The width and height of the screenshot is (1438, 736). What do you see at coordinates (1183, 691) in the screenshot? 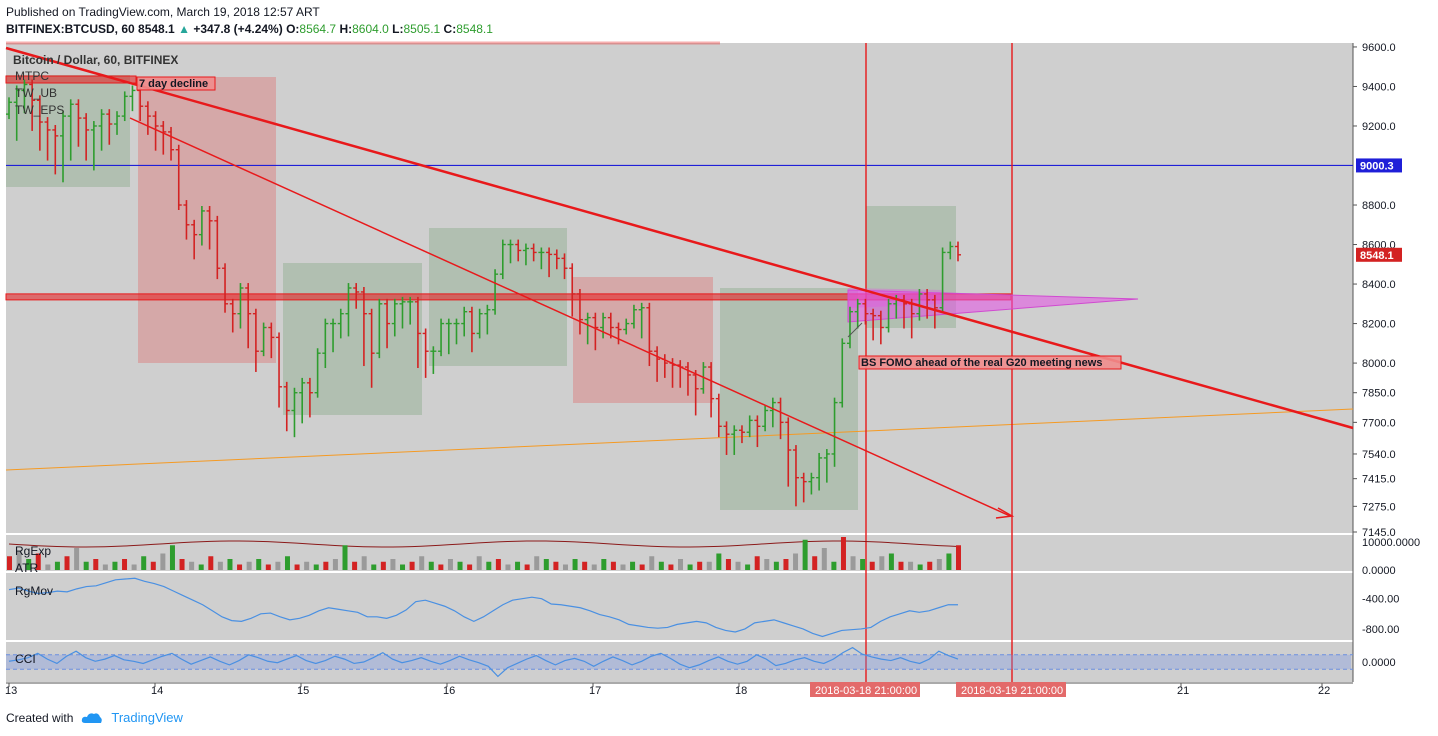
I see `x-tick-label: 21` at bounding box center [1183, 691].